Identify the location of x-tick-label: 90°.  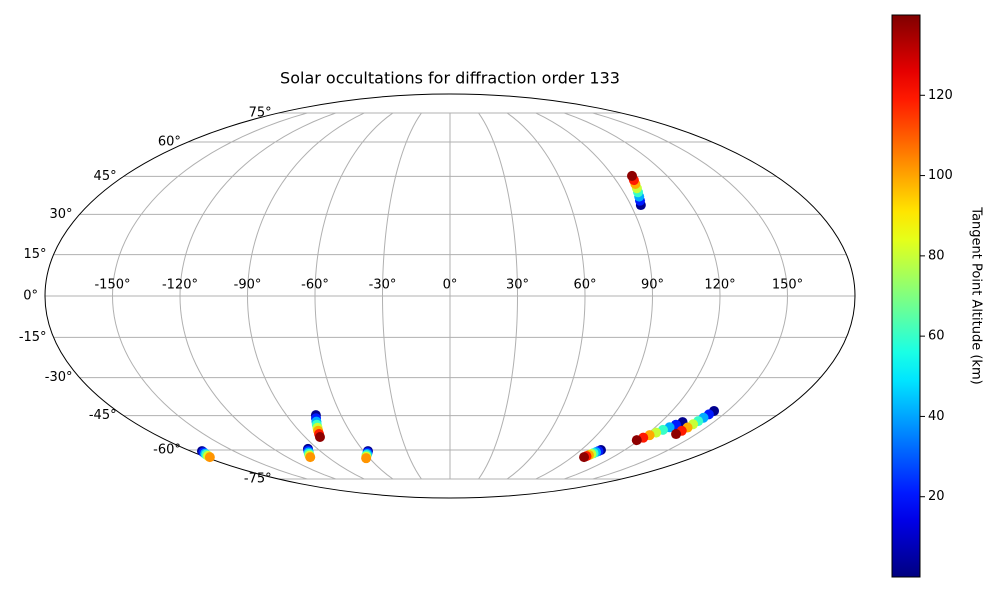
(652, 285).